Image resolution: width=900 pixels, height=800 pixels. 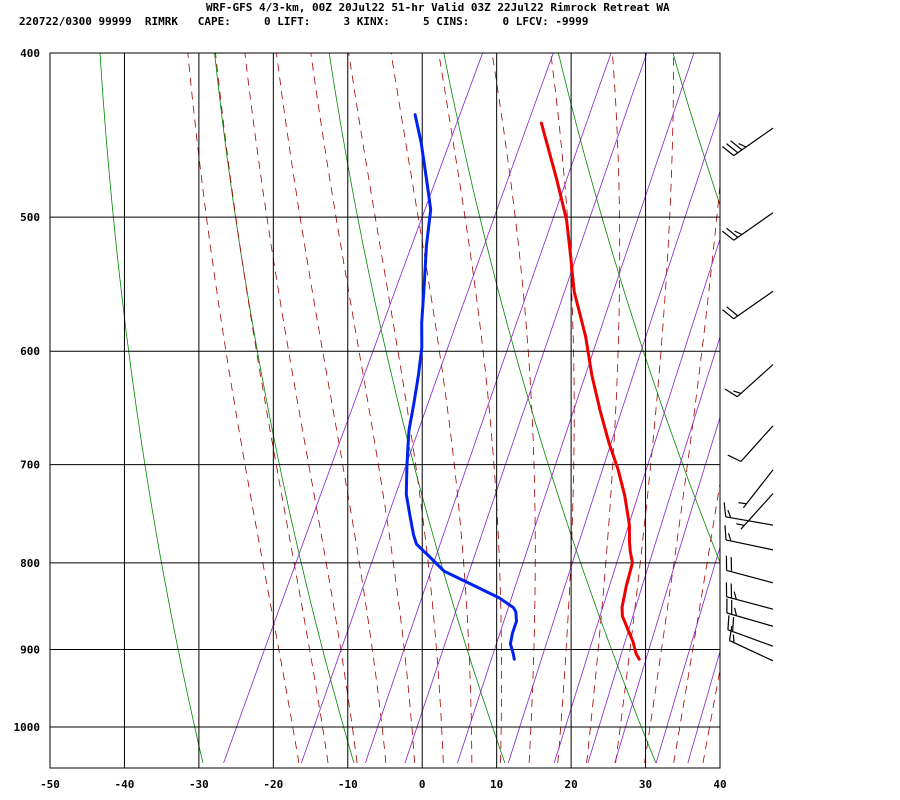 I want to click on temperature-tick-label: 20, so click(x=570, y=784).